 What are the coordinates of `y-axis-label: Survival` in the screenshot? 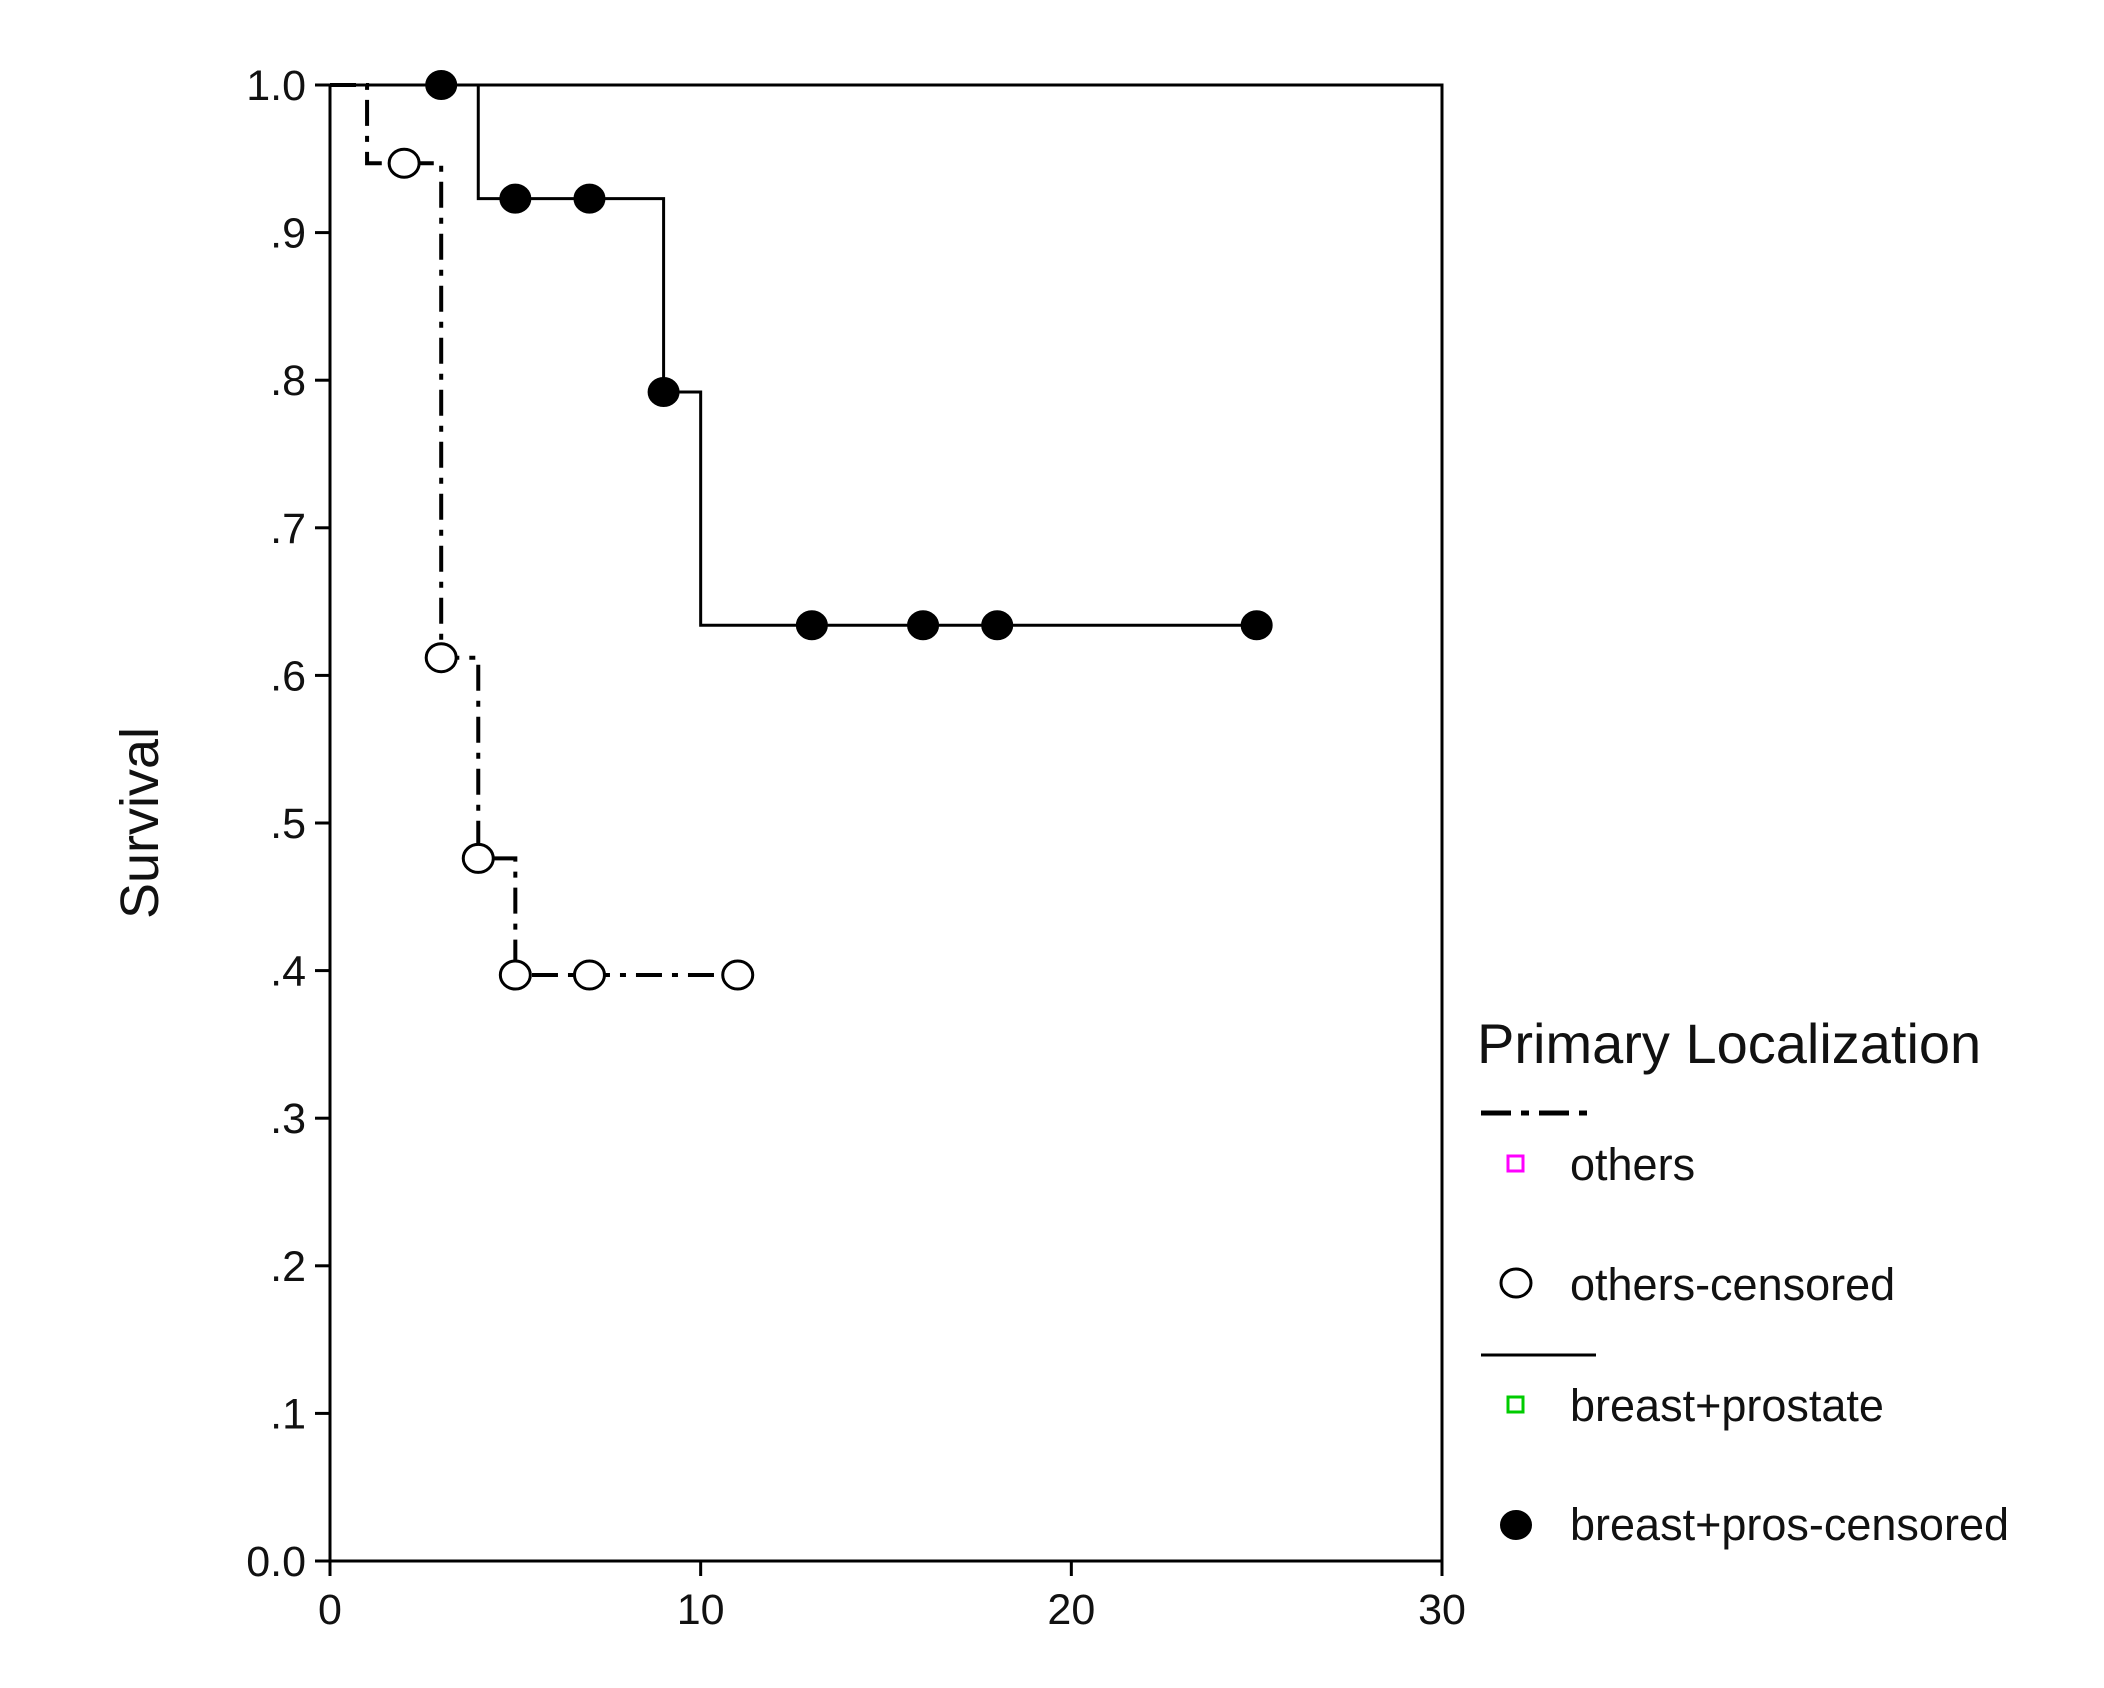 It's located at (140, 823).